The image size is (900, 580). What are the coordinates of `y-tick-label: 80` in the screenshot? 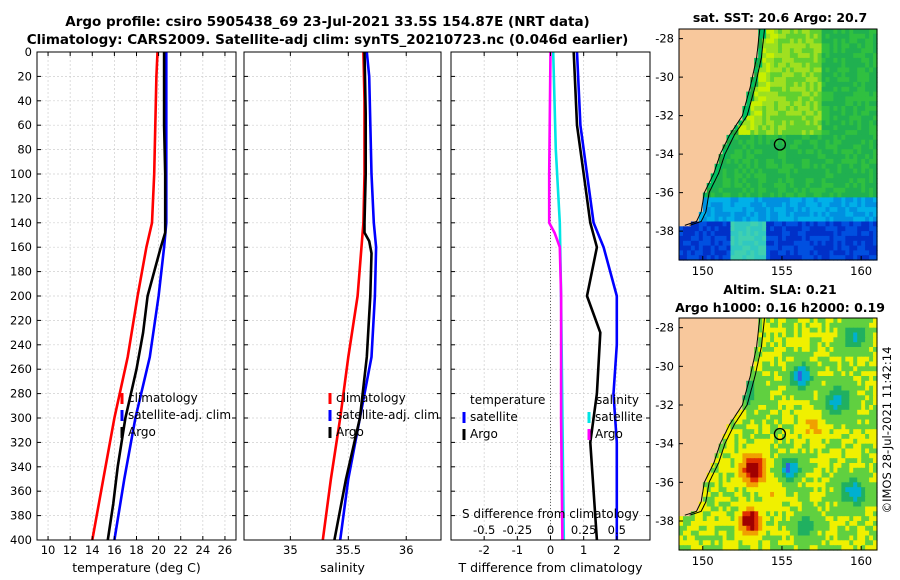 It's located at (24, 150).